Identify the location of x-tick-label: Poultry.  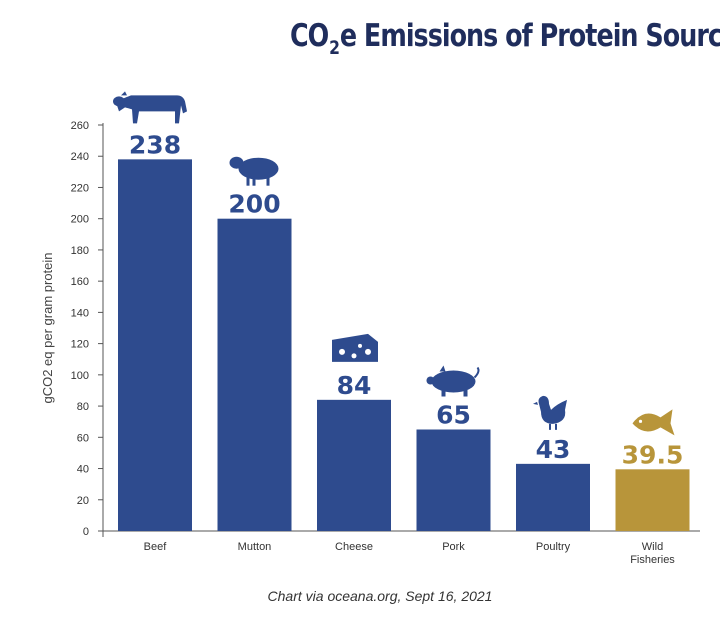
(553, 547).